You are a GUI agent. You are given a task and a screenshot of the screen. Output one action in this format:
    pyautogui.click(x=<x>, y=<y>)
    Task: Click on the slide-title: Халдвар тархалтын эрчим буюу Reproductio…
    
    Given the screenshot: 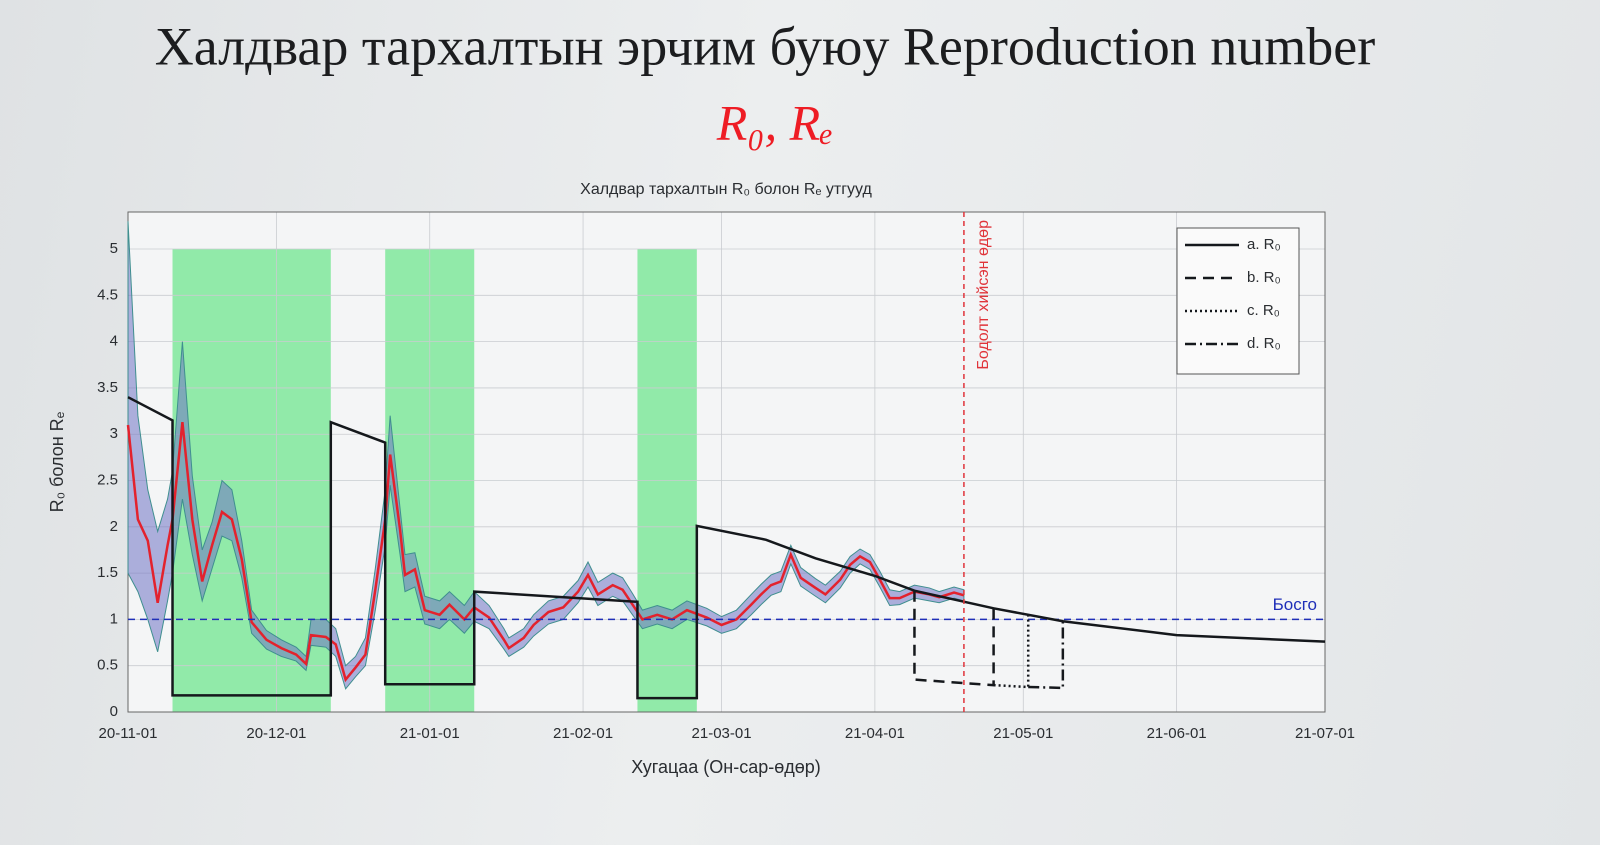 What is the action you would take?
    pyautogui.click(x=765, y=46)
    